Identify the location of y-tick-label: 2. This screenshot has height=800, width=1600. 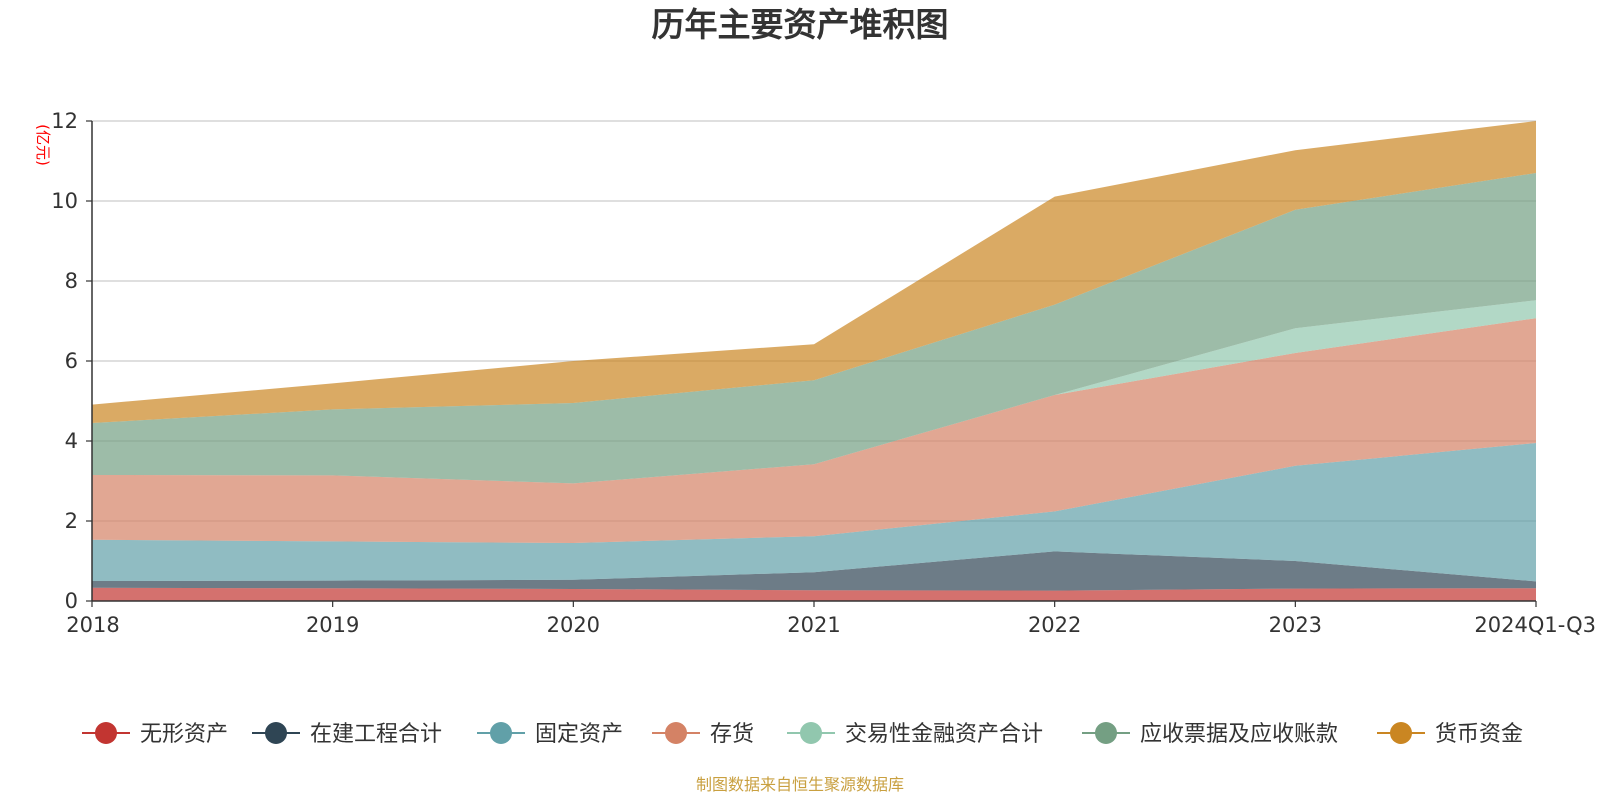
(71, 521).